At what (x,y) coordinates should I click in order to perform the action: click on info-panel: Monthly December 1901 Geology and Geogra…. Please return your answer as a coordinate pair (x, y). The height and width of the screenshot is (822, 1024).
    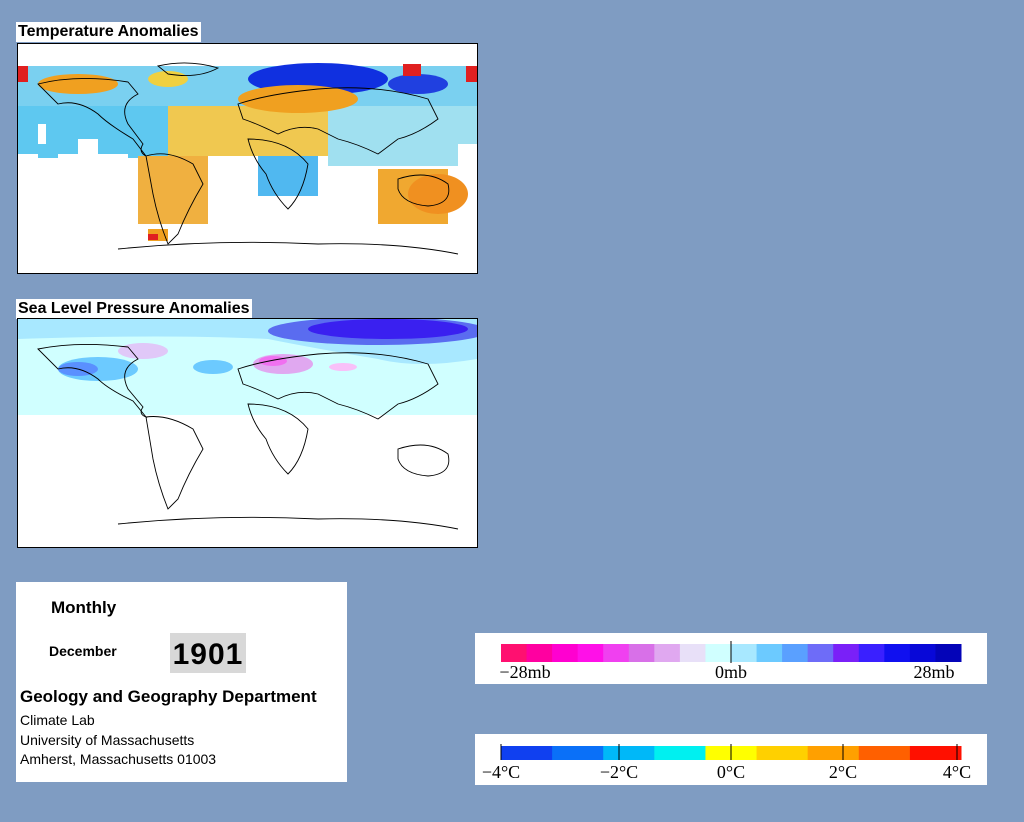
    Looking at the image, I should click on (181, 682).